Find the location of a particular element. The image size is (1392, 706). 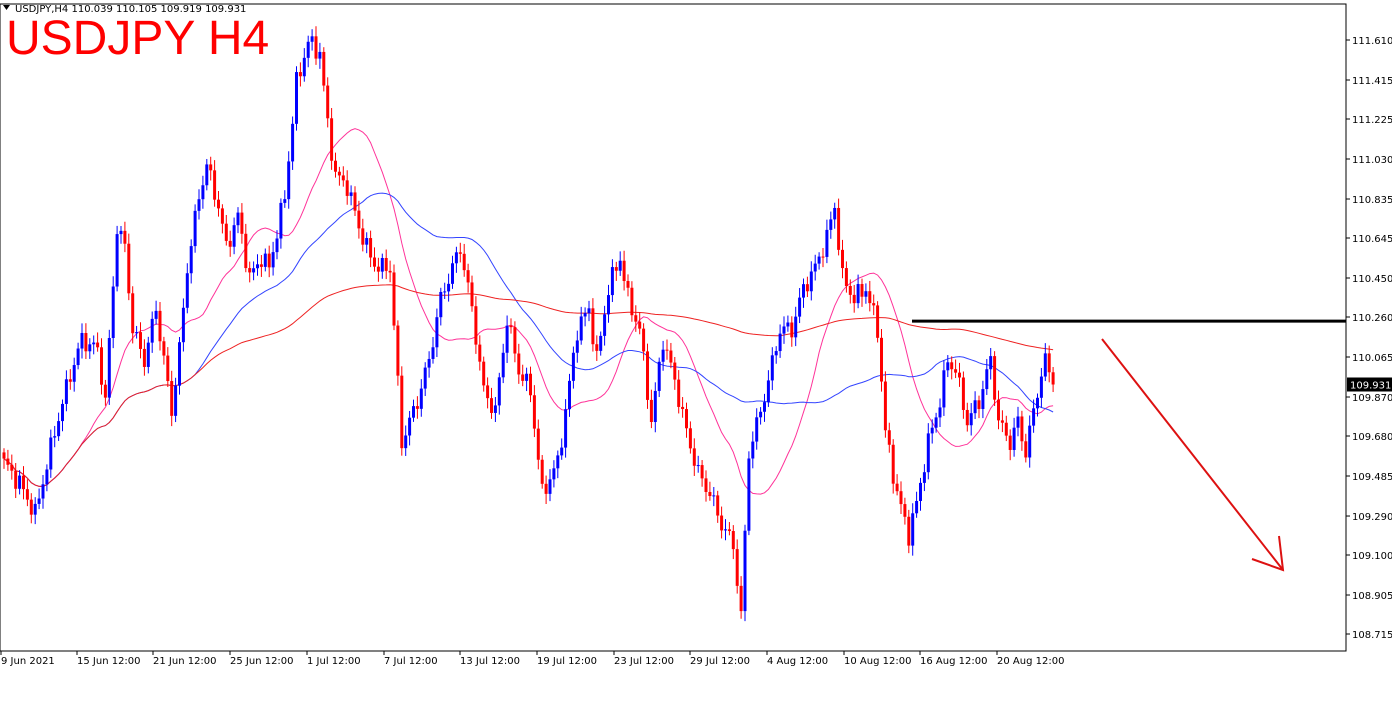

y-tick-label: 108.905 is located at coordinates (1372, 596).